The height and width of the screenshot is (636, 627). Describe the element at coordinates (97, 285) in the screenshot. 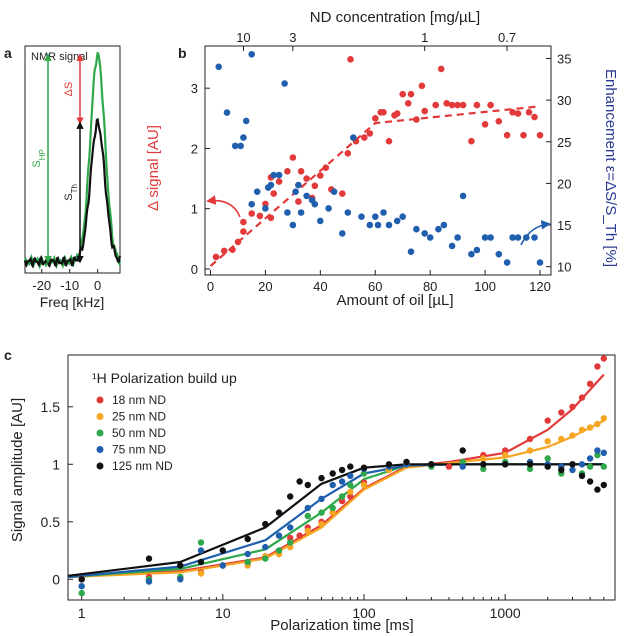

I see `panel-a-xtick-label: 0` at that location.